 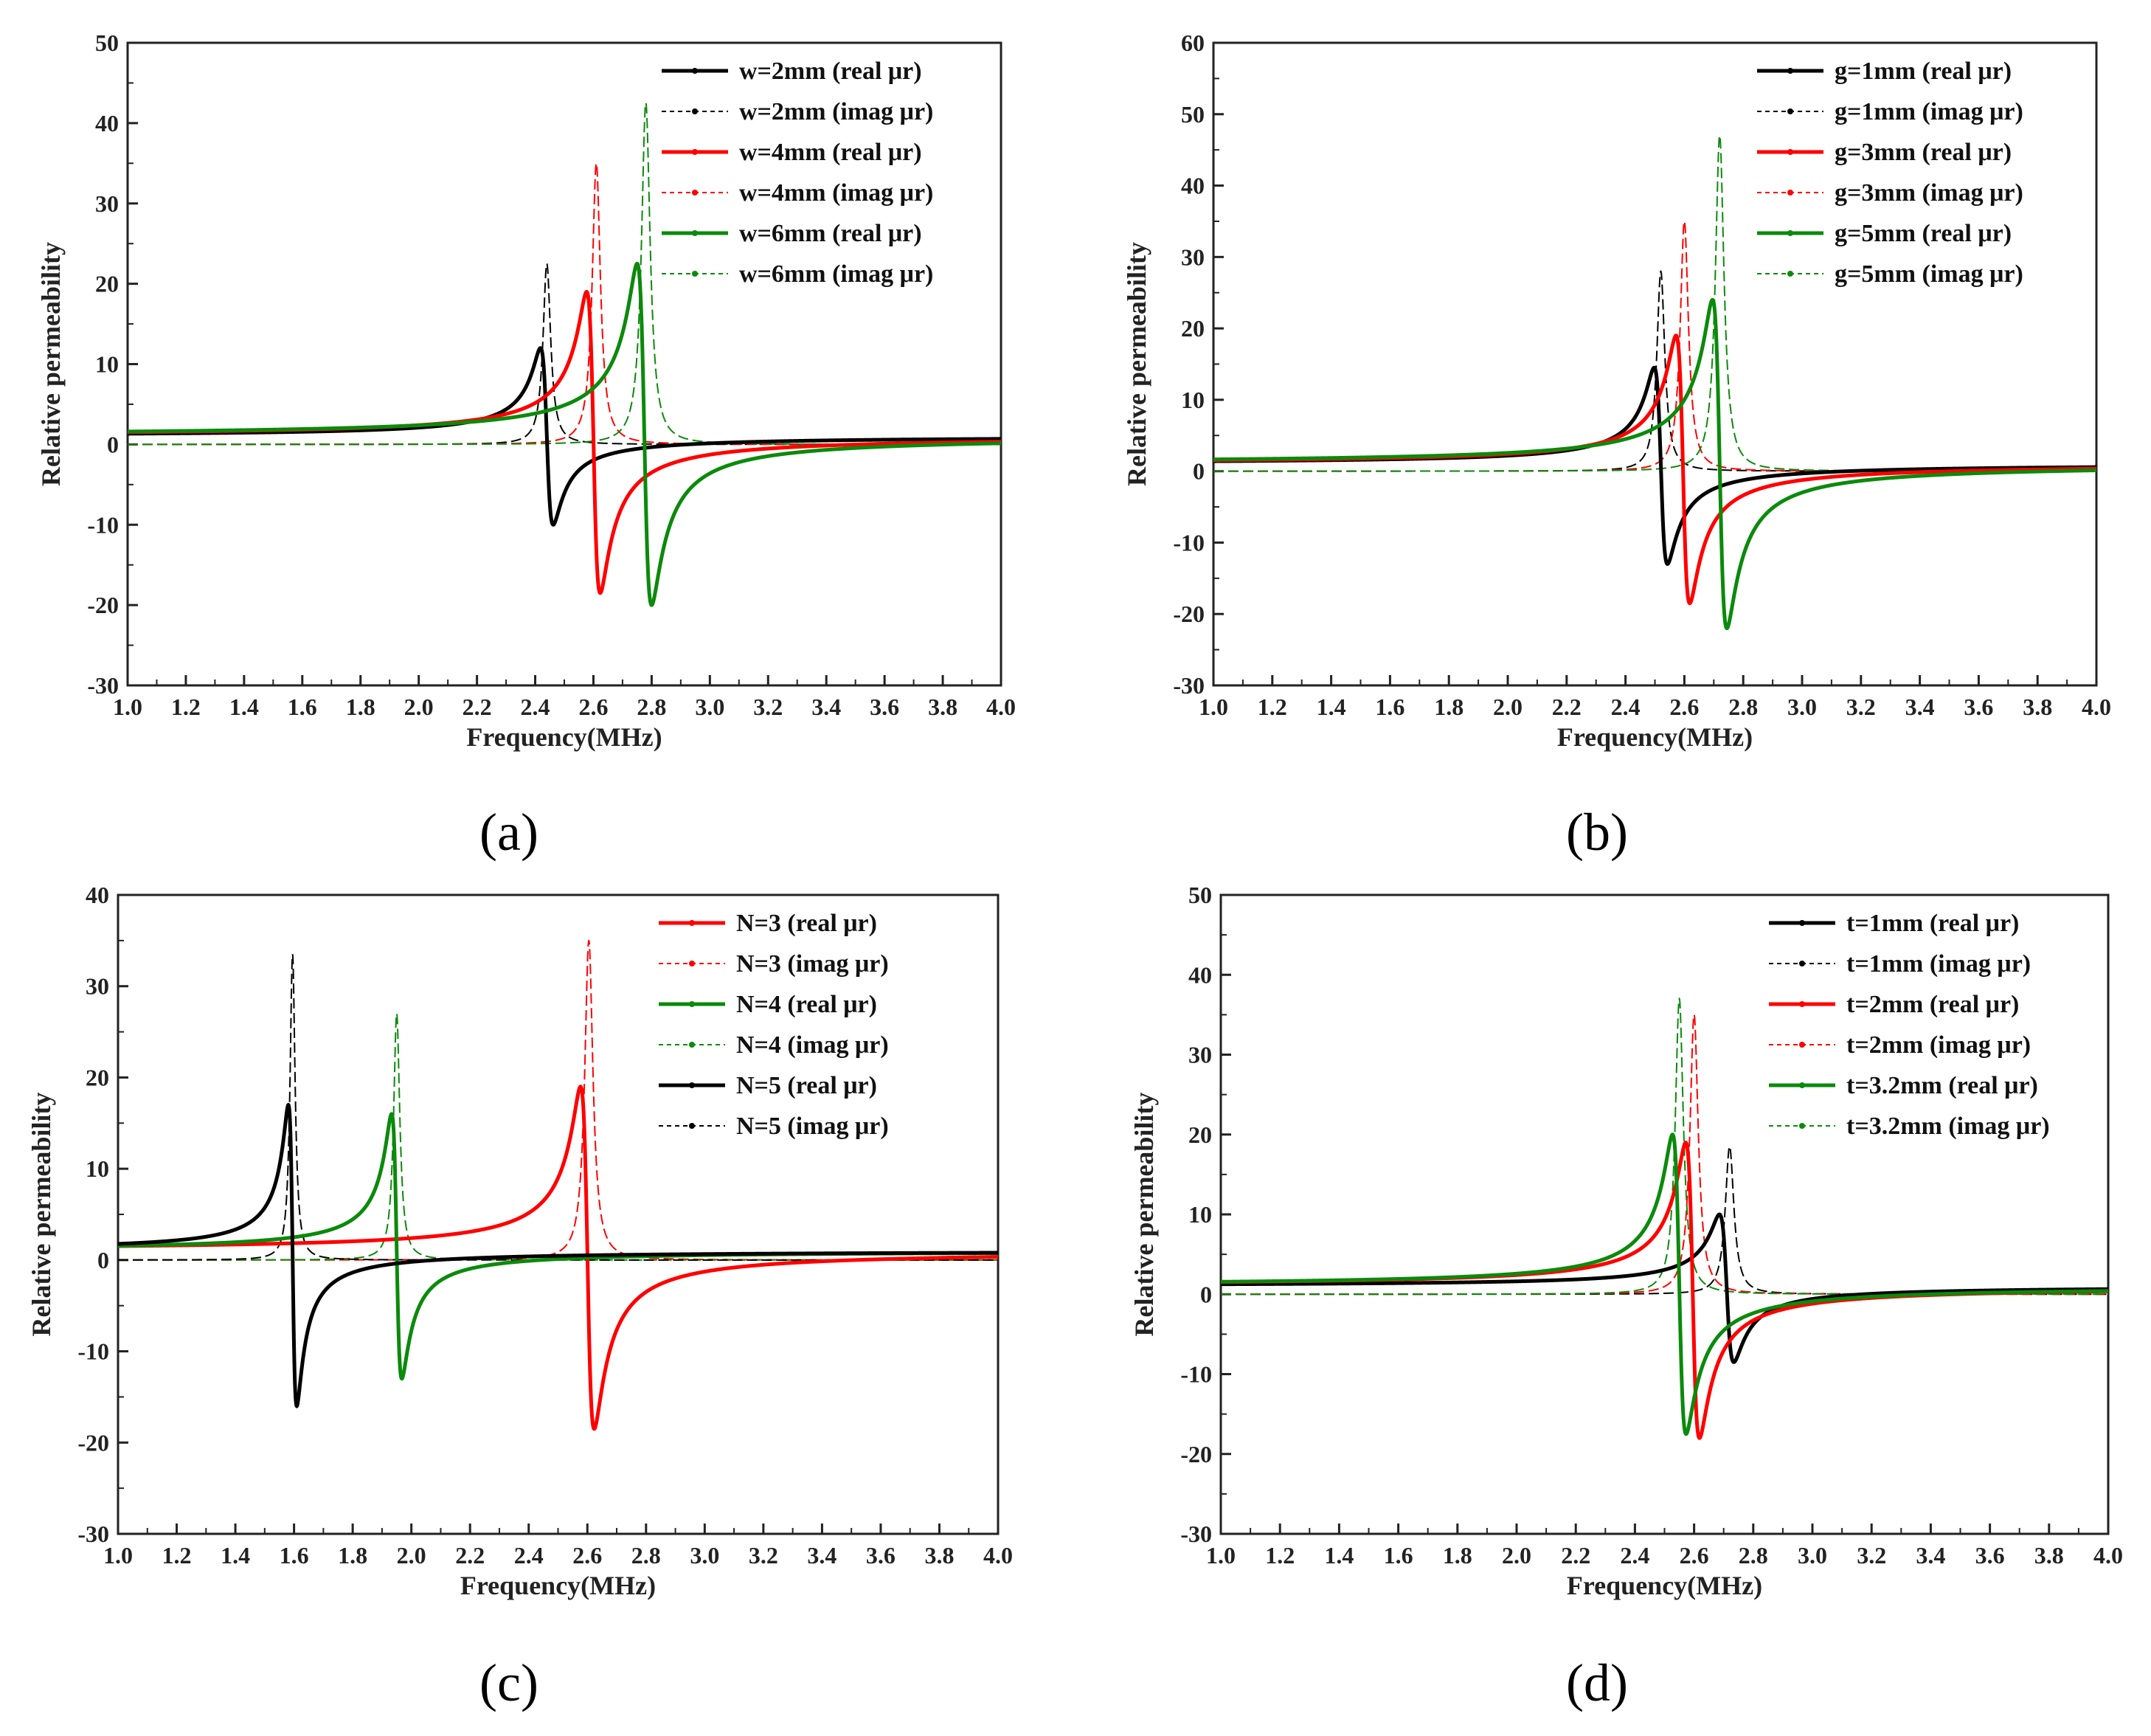 I want to click on legend-label: g=1mm (real μr), so click(x=1923, y=71).